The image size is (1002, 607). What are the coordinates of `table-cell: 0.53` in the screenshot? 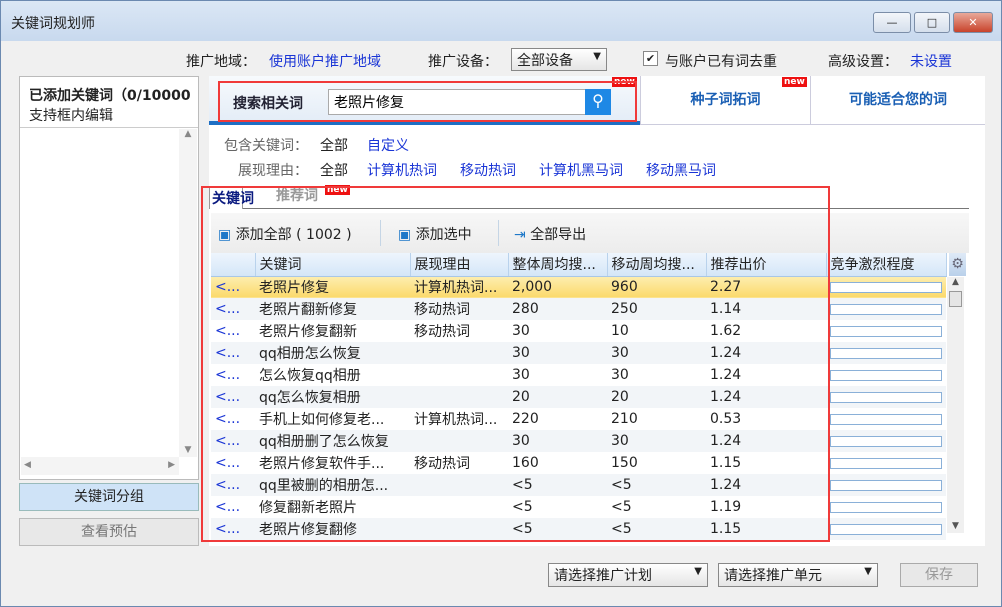 It's located at (726, 419).